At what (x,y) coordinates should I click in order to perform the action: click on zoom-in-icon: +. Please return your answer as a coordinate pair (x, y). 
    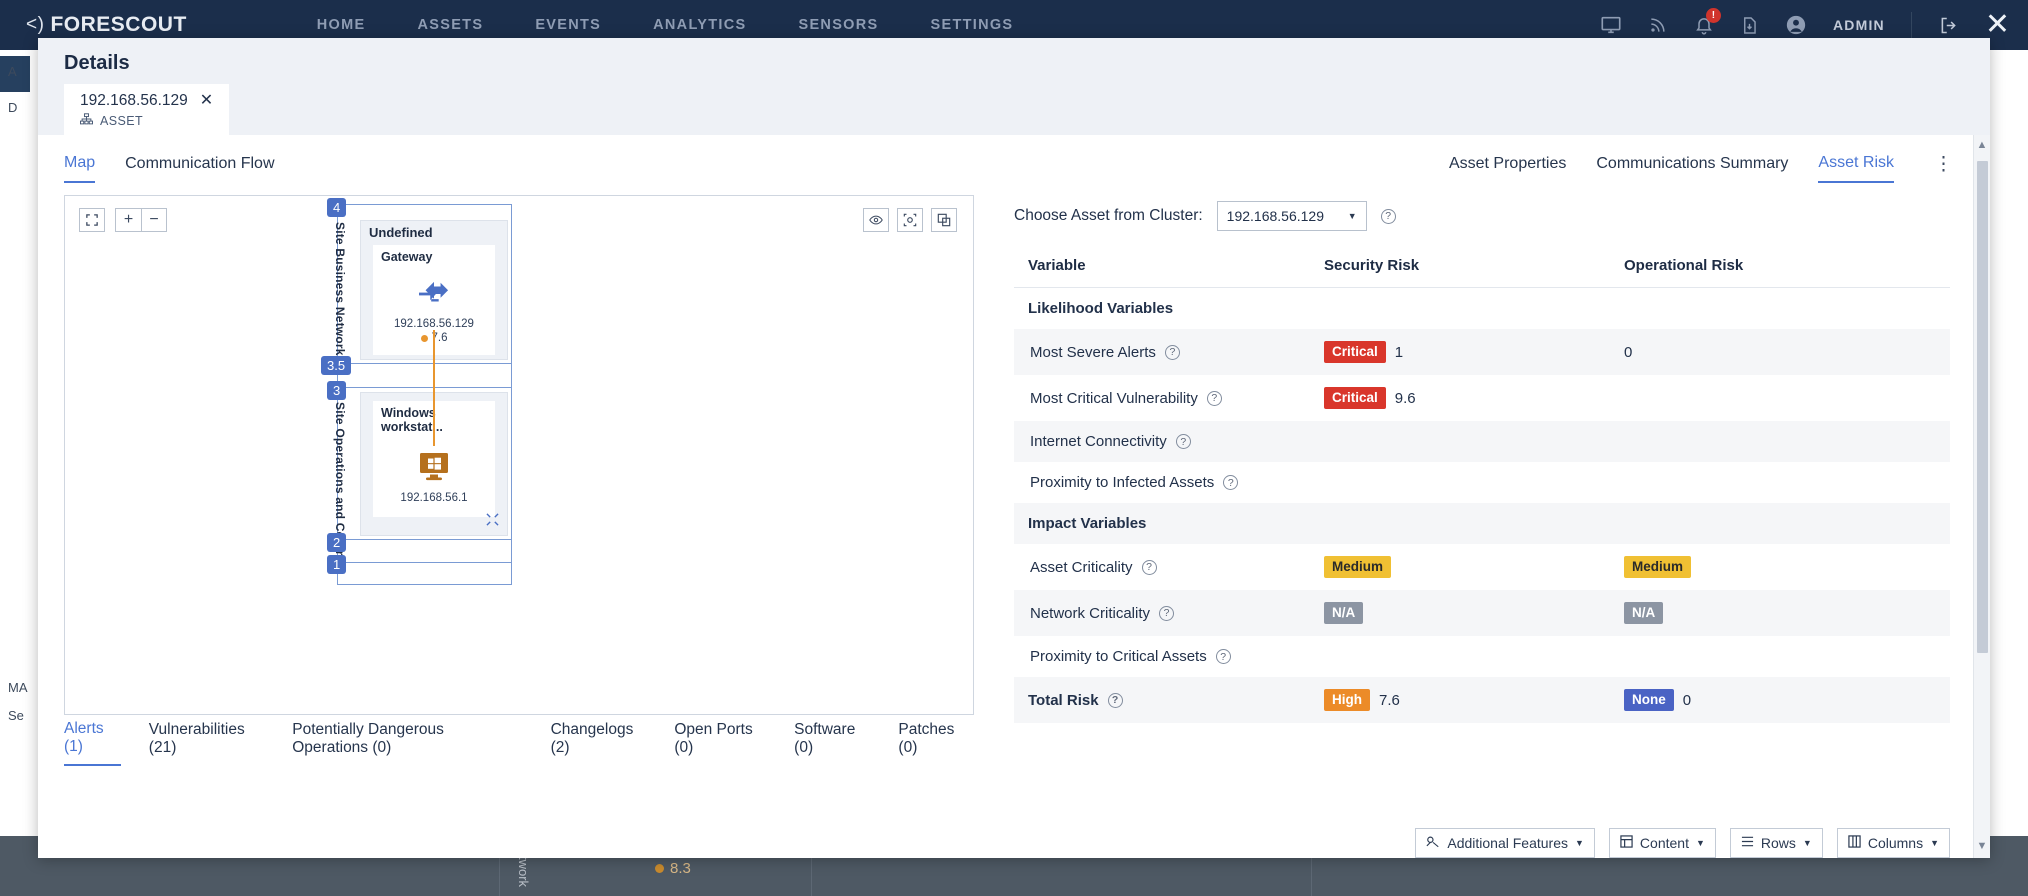
    Looking at the image, I should click on (128, 220).